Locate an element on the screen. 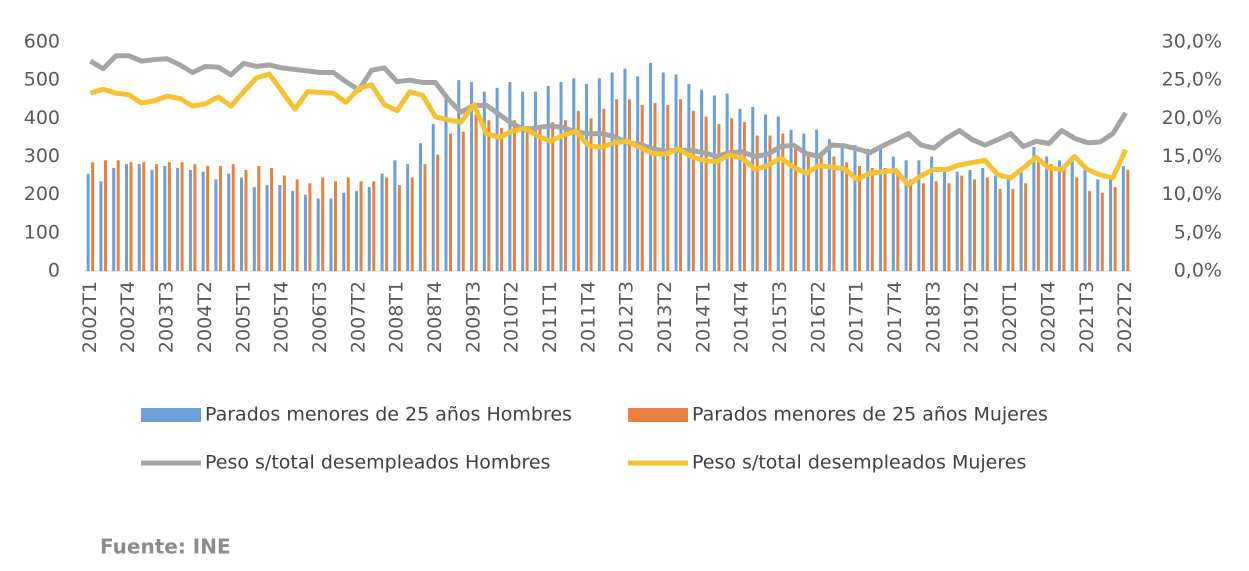  x-tick-label: 2008T4 is located at coordinates (435, 317).